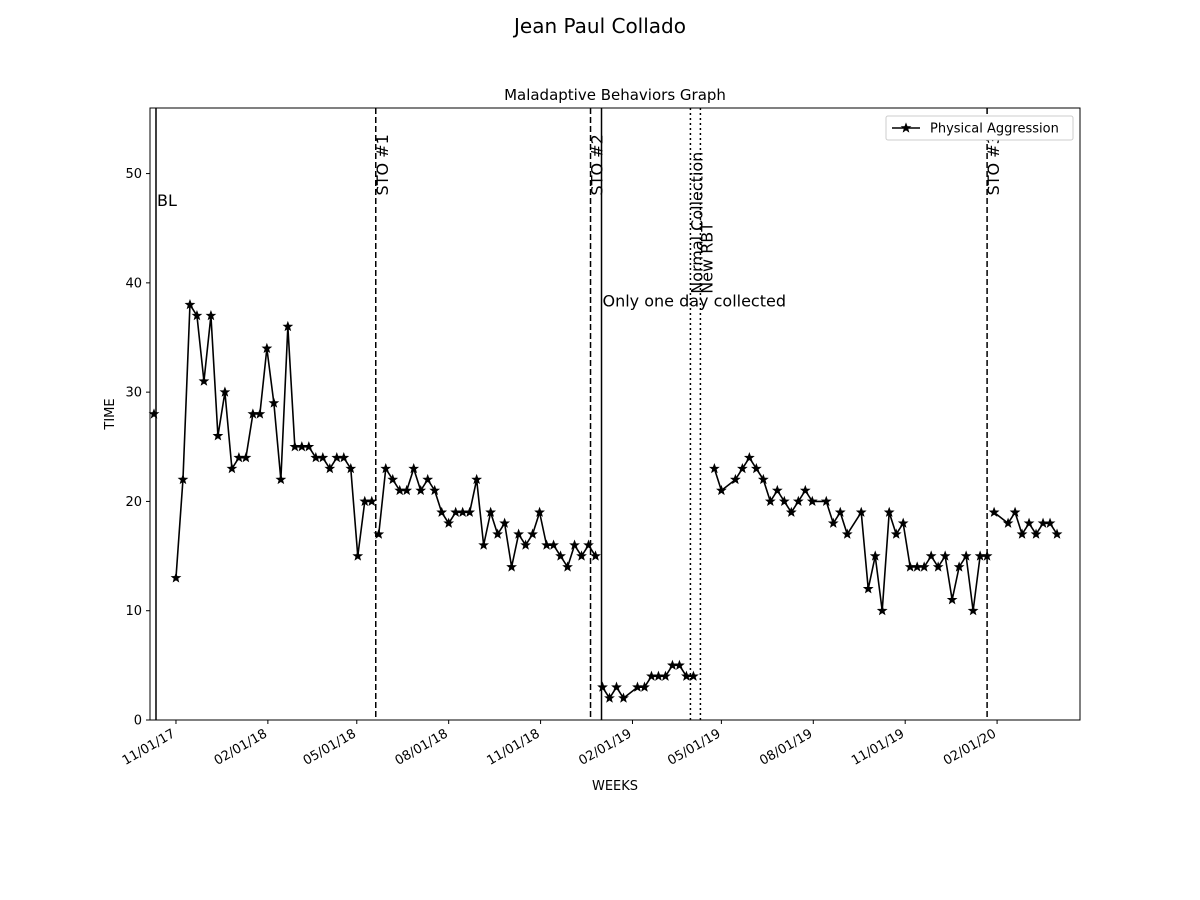 This screenshot has width=1200, height=900. What do you see at coordinates (167, 200) in the screenshot?
I see `phase-line-label: BL` at bounding box center [167, 200].